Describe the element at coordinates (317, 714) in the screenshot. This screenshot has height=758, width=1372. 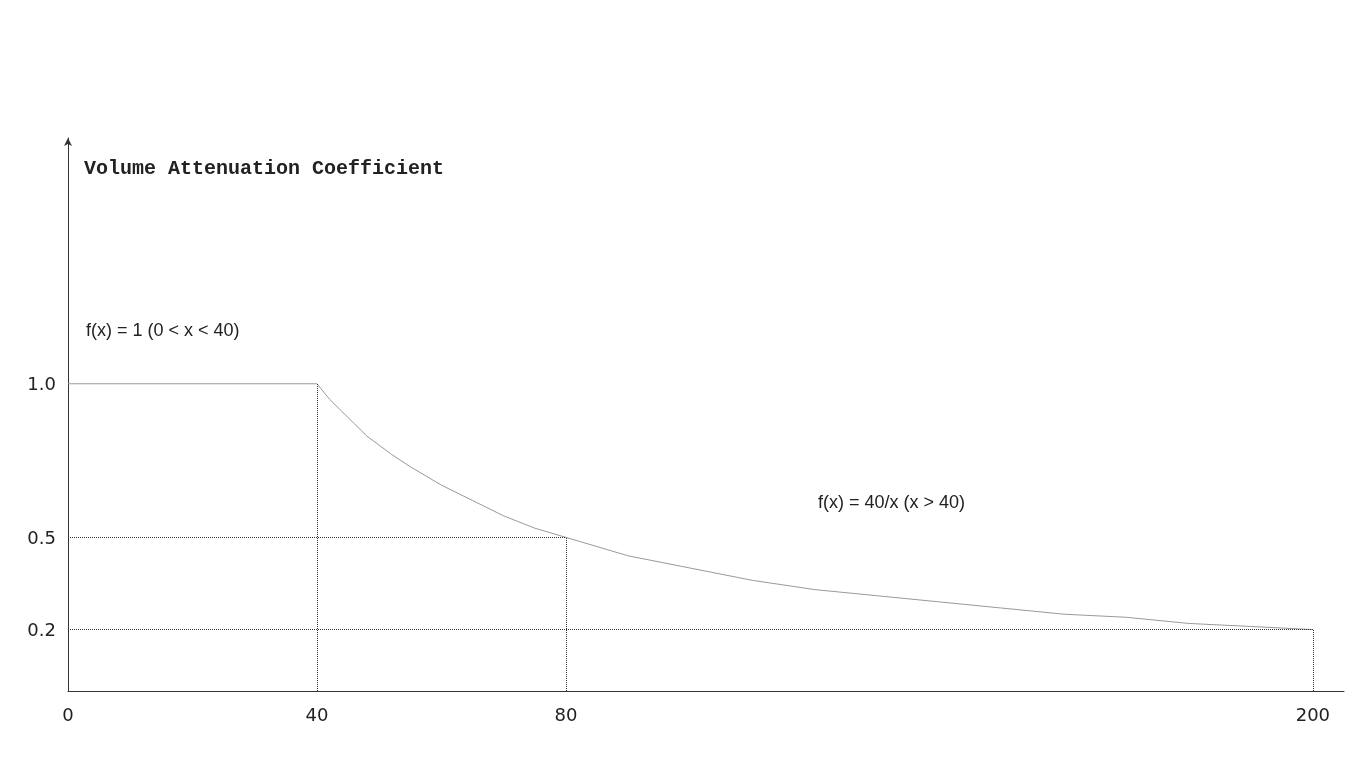
I see `x-tick-label: 40` at that location.